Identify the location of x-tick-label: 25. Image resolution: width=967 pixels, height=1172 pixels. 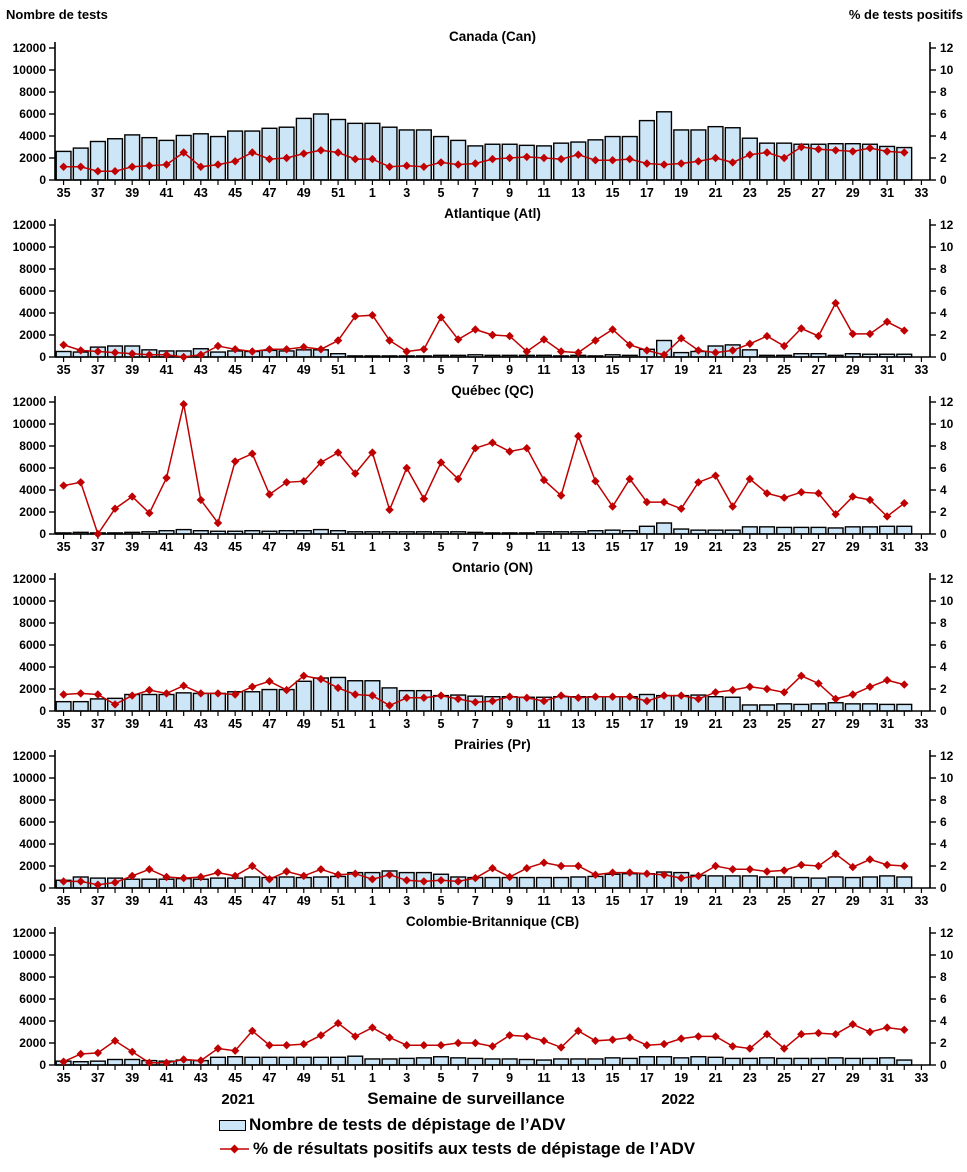
(784, 370).